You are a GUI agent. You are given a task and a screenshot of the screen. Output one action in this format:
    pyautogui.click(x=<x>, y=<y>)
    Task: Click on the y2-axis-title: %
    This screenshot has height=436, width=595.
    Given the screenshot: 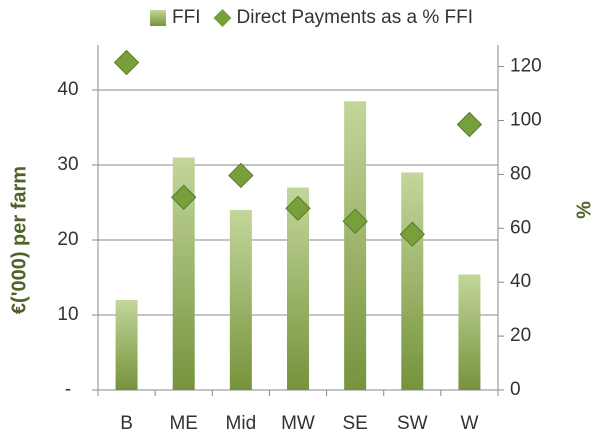 What is the action you would take?
    pyautogui.click(x=584, y=210)
    